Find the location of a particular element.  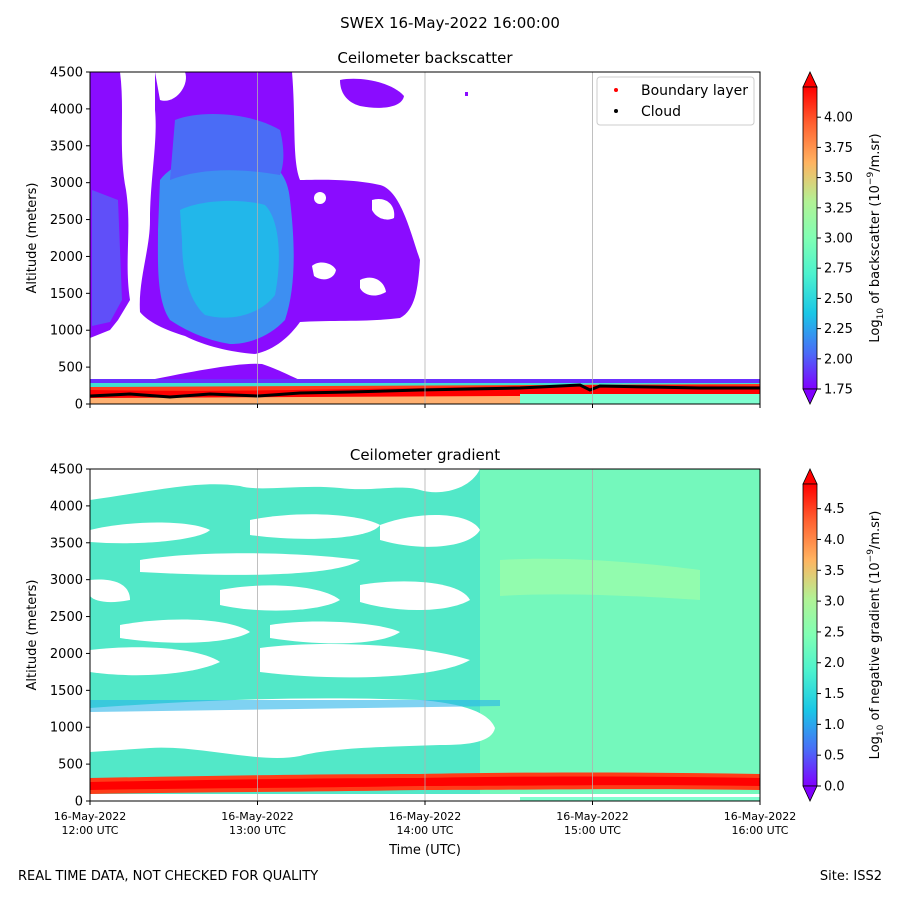

gradient-ytick-label: 3000 is located at coordinates (66, 580).